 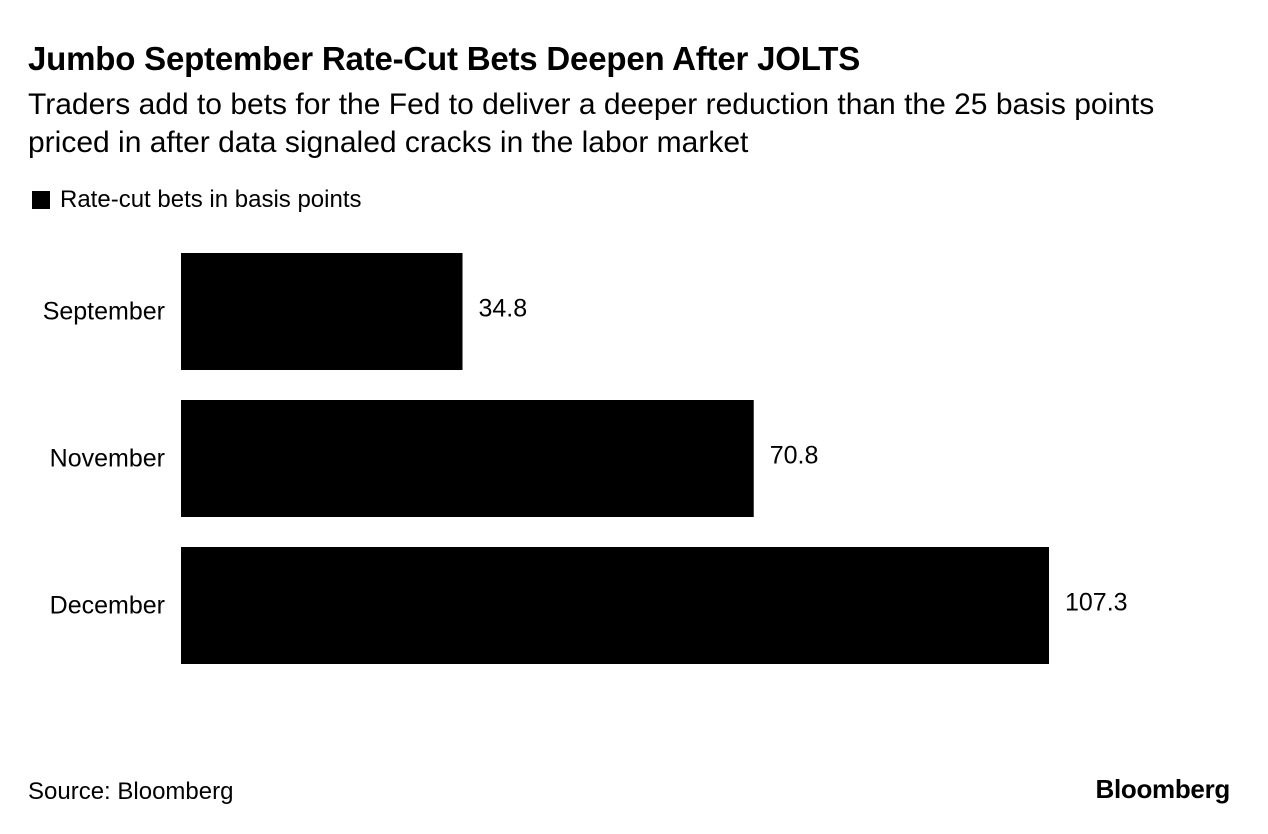 I want to click on legend: Rate-cut bets in basis points, so click(x=197, y=200).